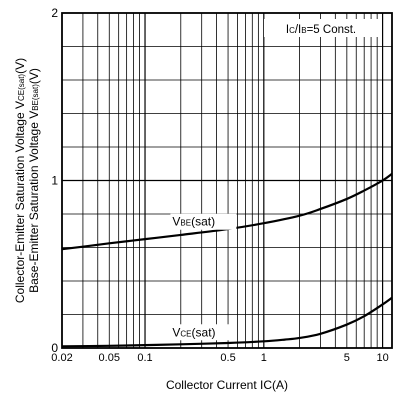  I want to click on x-tick-label: 0.1, so click(144, 358).